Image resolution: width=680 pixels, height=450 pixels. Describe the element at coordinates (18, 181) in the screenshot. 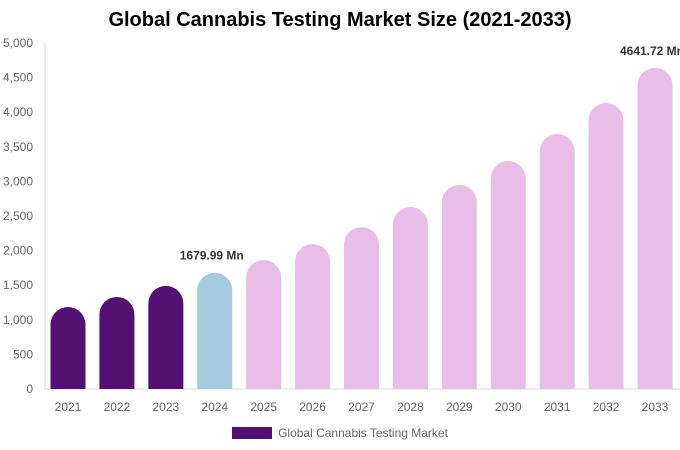

I see `y-tick-label: 3,000` at that location.